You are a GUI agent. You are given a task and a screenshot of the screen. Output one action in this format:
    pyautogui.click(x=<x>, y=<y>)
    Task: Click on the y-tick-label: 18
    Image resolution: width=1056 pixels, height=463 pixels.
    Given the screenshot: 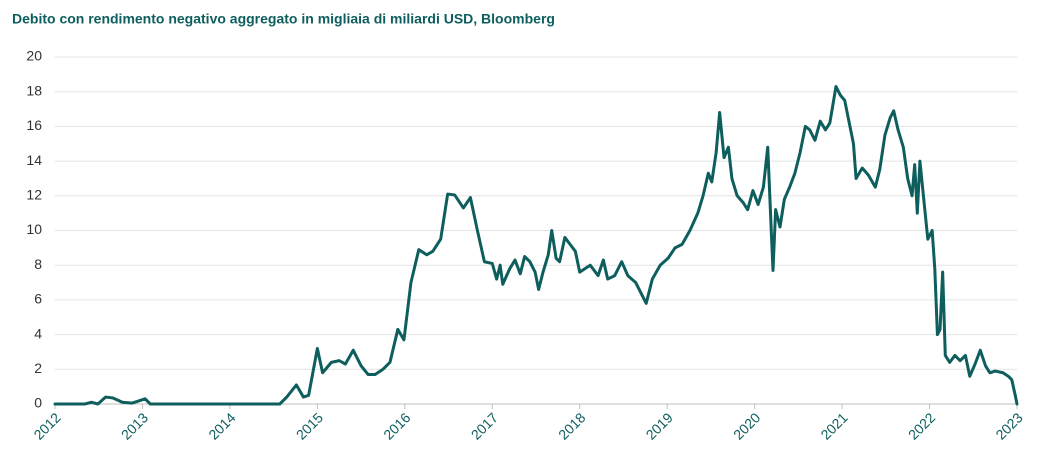 What is the action you would take?
    pyautogui.click(x=34, y=90)
    